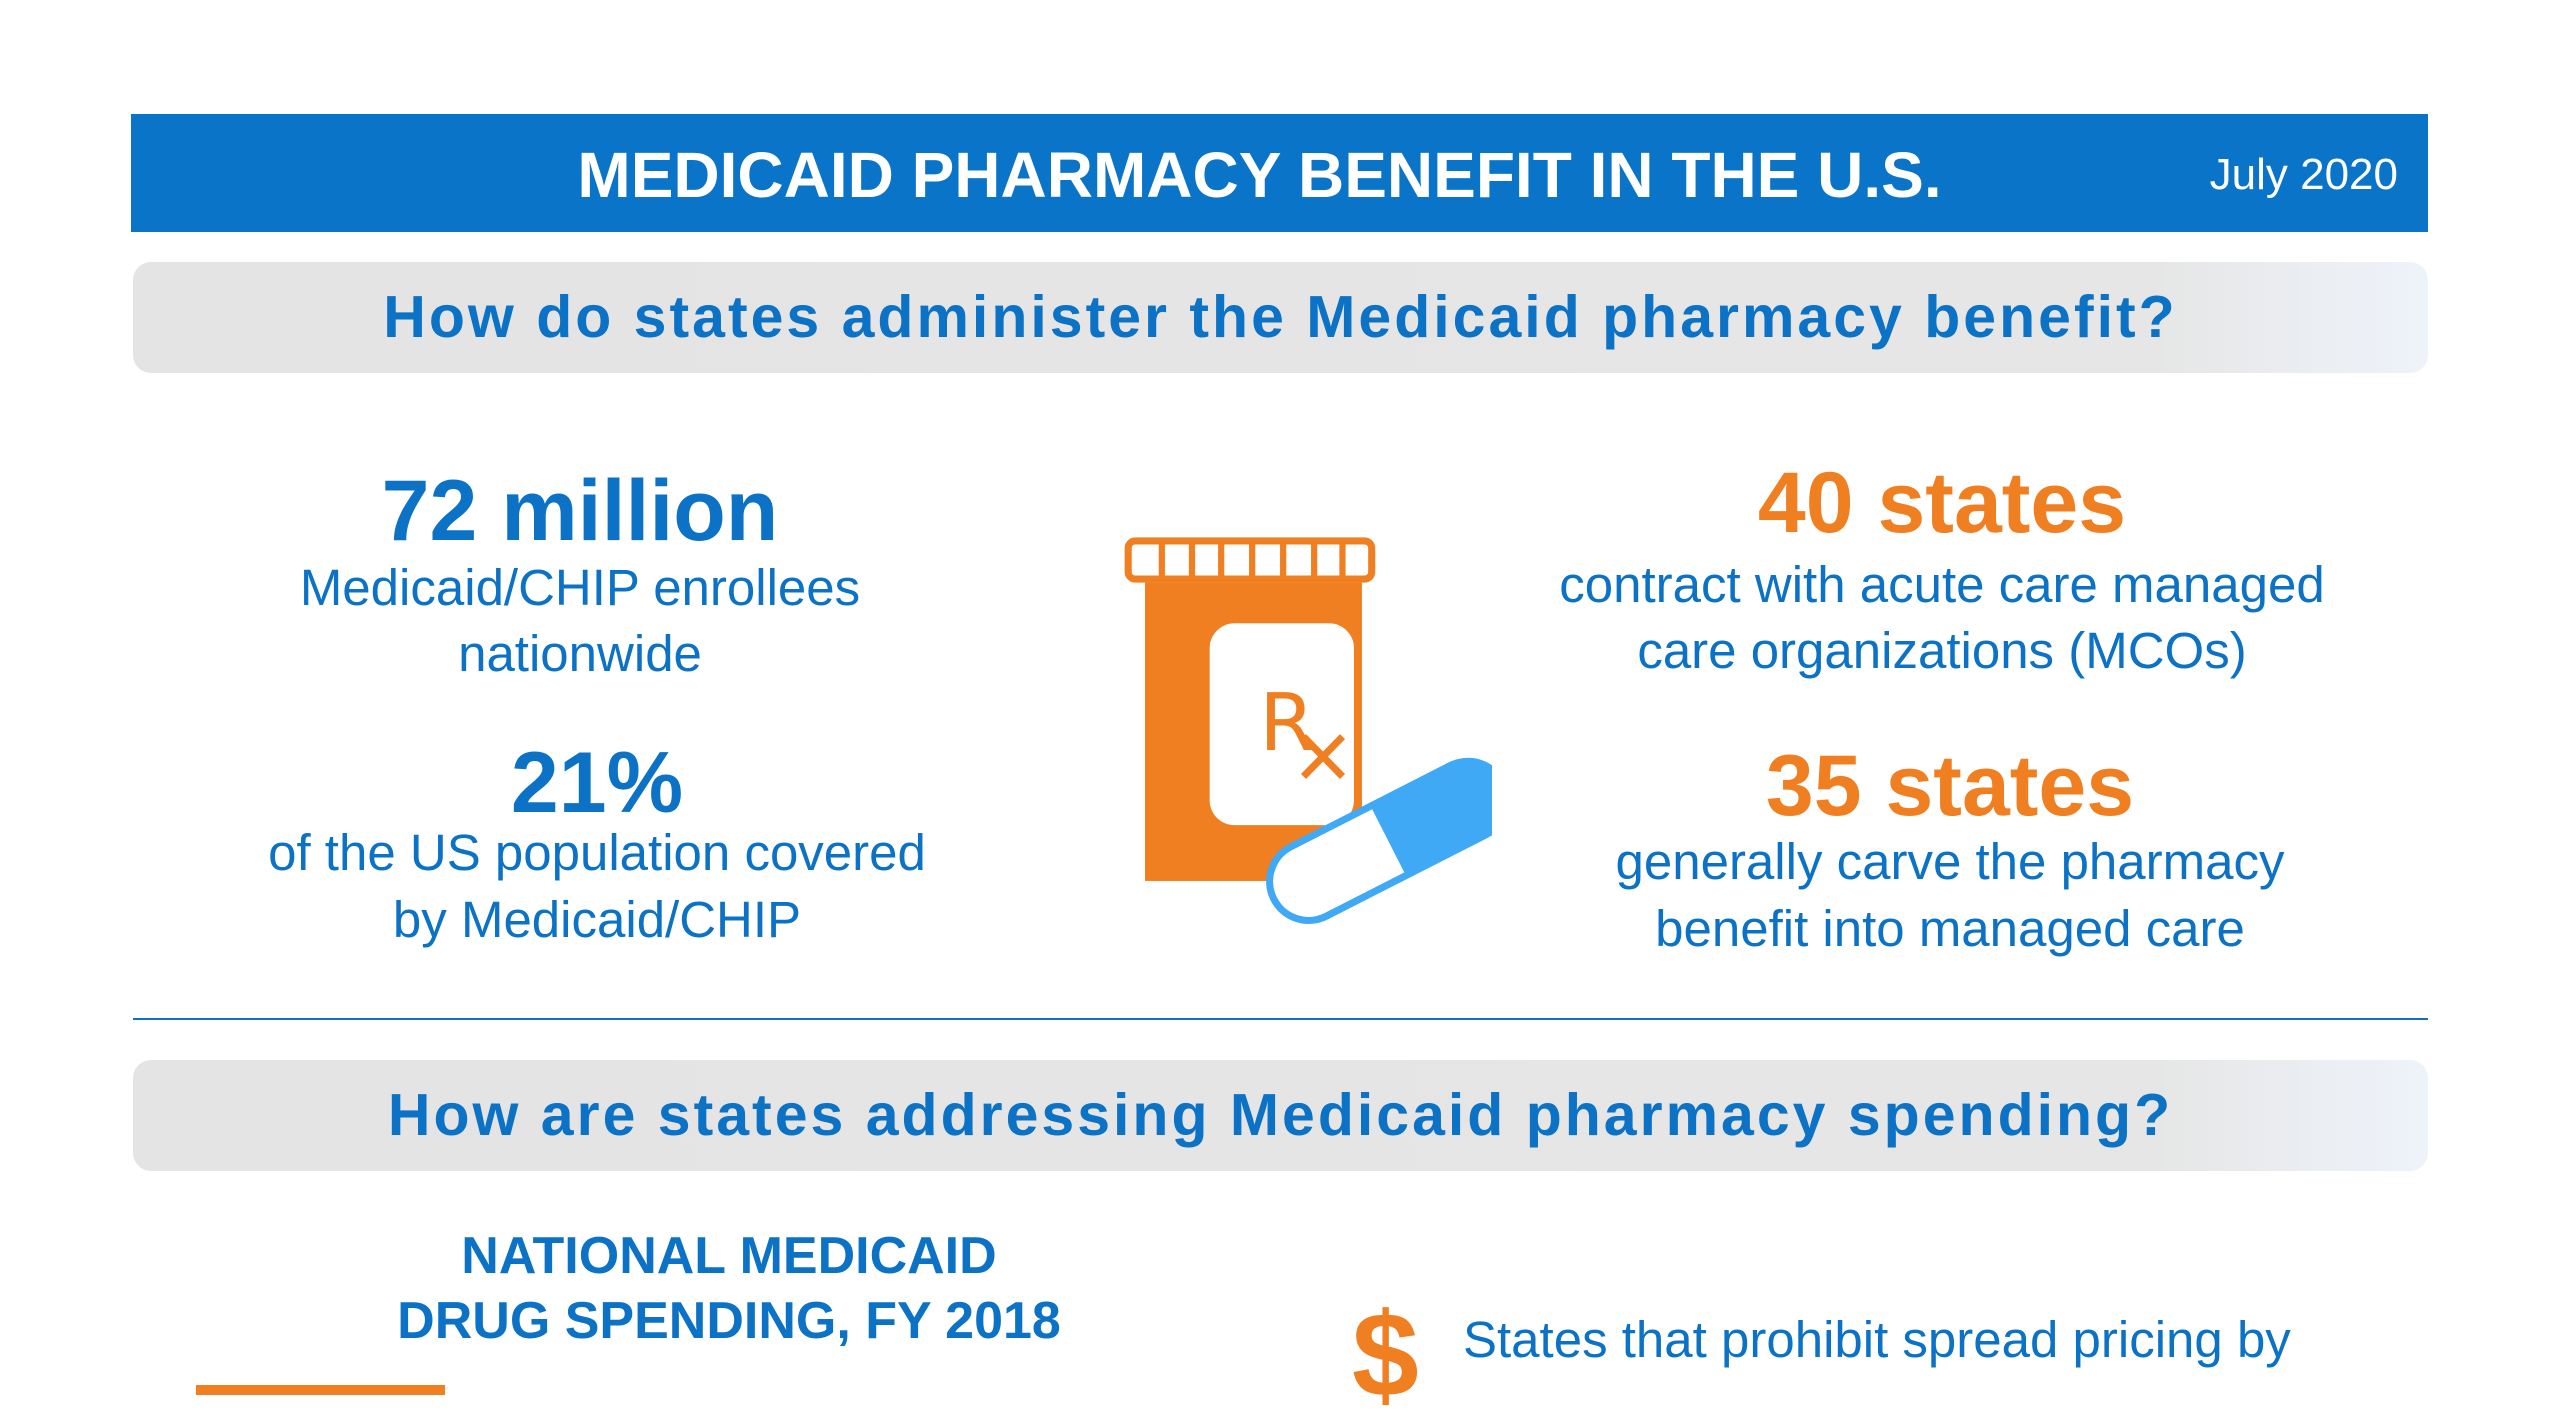  What do you see at coordinates (580, 587) in the screenshot?
I see `stat-enrollees-label-1: Medicaid/CHIP enrollees` at bounding box center [580, 587].